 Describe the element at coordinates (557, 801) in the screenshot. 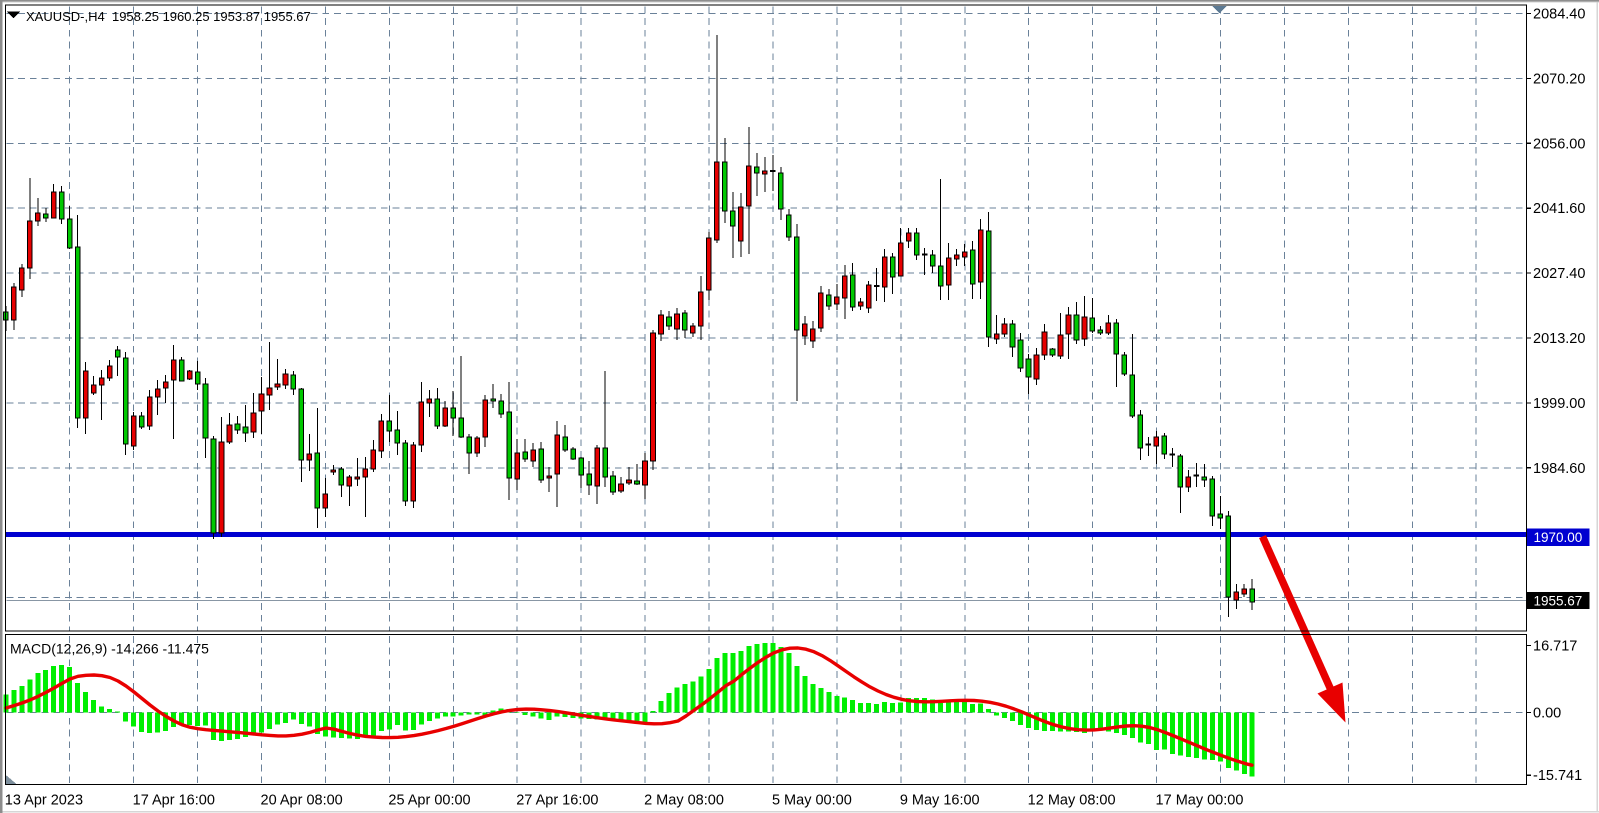

I see `svg-text: 27 Apr 16:00` at that location.